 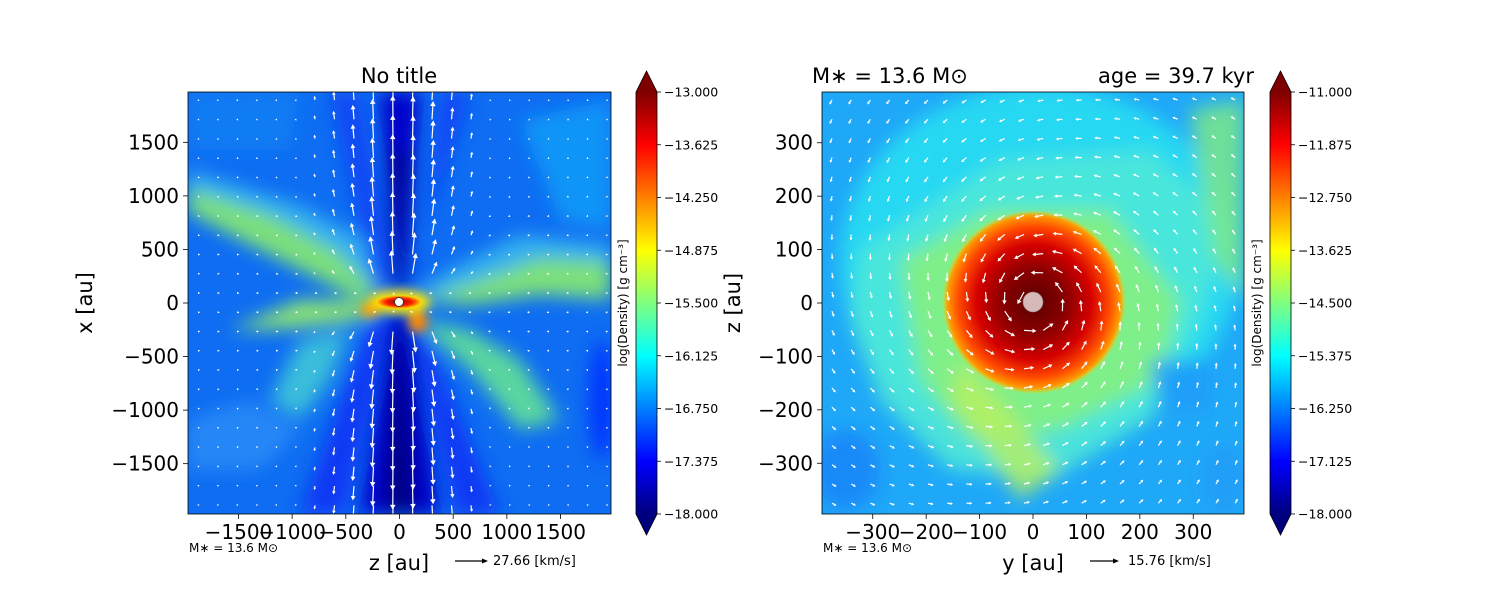 What do you see at coordinates (172, 303) in the screenshot?
I see `left-ytick-label: 0` at bounding box center [172, 303].